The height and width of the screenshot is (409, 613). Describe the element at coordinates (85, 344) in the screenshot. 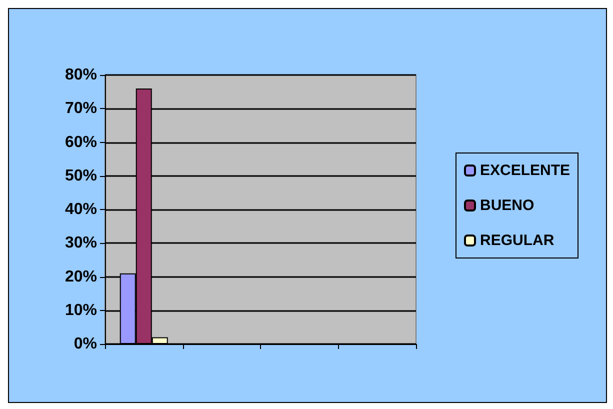

I see `y-tick-label: 0%` at that location.